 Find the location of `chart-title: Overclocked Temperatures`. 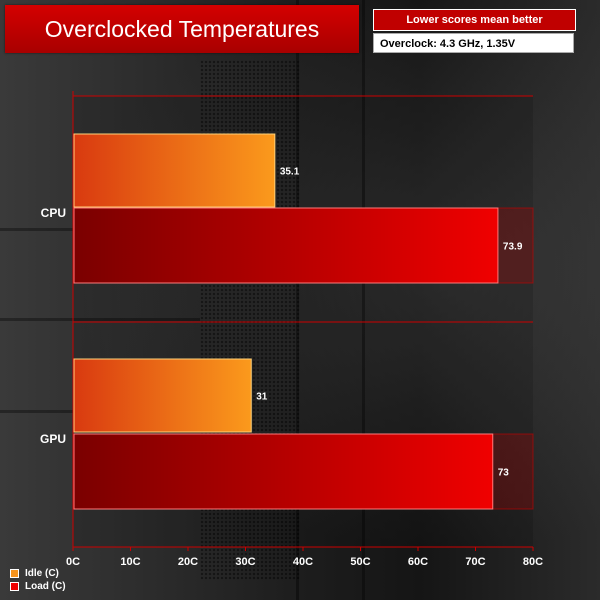

chart-title: Overclocked Temperatures is located at coordinates (182, 29).